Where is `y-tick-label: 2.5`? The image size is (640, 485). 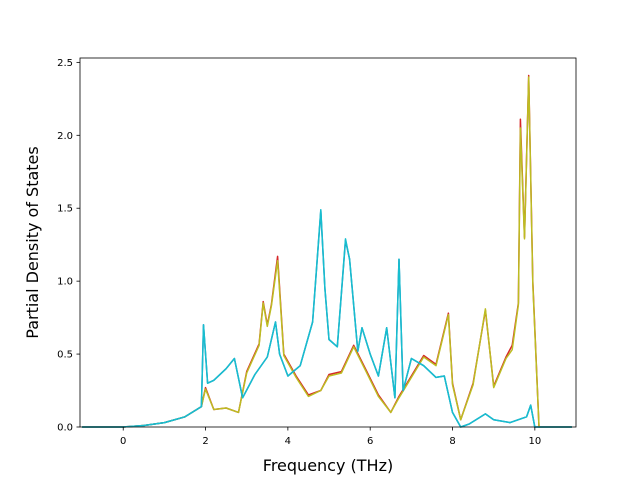 y-tick-label: 2.5 is located at coordinates (65, 63).